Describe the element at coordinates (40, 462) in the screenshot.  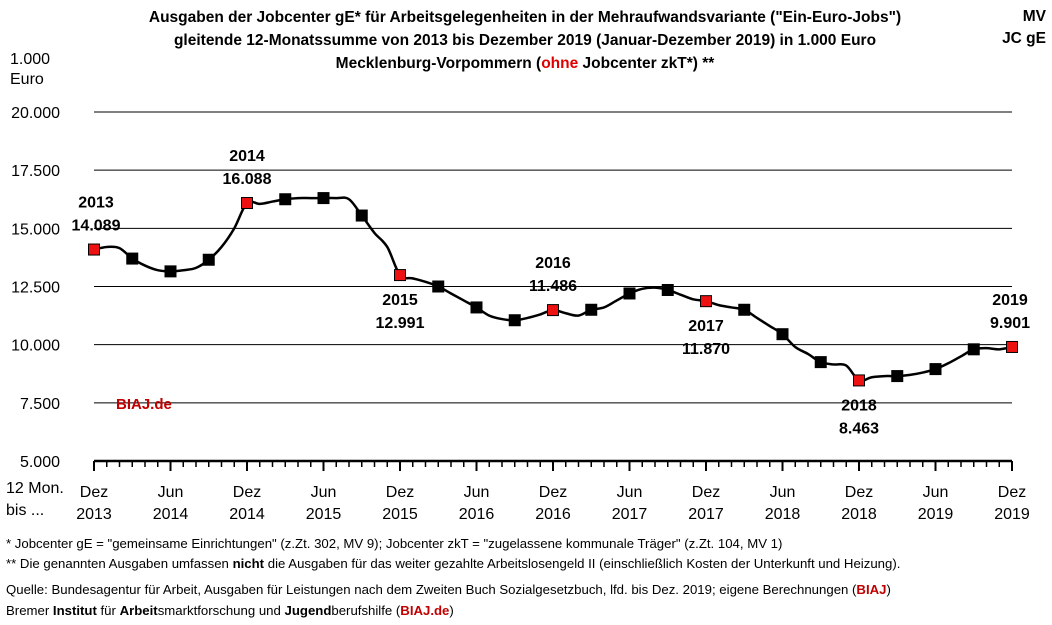
I see `y-tick-label: 5.000` at that location.